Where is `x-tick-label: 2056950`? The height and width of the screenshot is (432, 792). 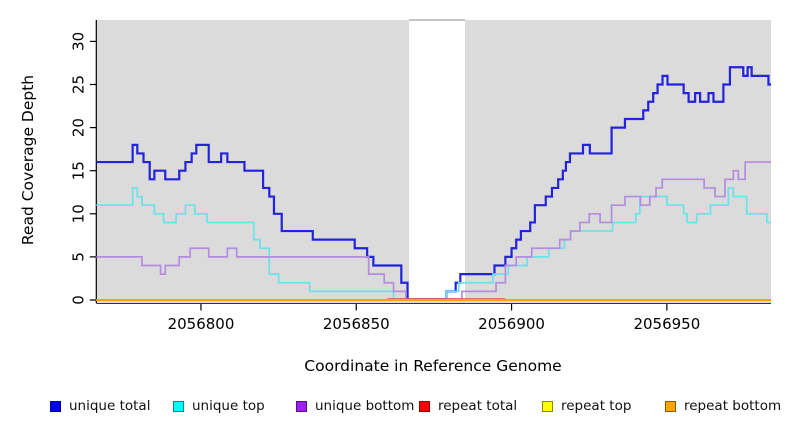
x-tick-label: 2056950 is located at coordinates (666, 324).